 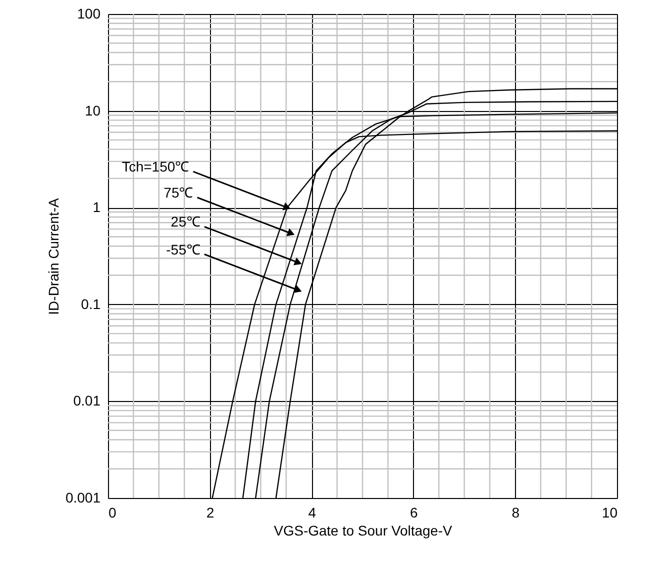 I want to click on y-tick-label: 1, so click(x=96, y=207).